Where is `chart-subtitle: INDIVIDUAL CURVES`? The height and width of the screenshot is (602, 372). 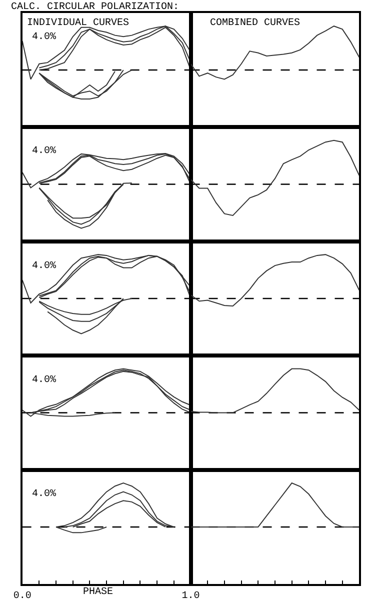 chart-subtitle: INDIVIDUAL CURVES is located at coordinates (78, 23).